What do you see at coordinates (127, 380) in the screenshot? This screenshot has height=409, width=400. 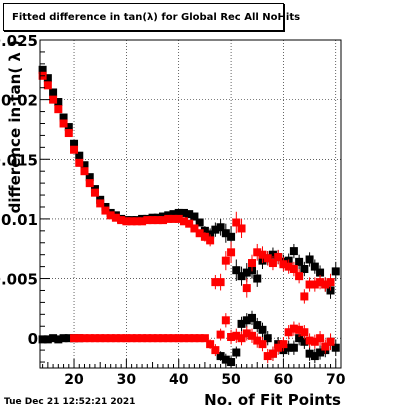 I see `x-tick-label: 30` at bounding box center [127, 380].